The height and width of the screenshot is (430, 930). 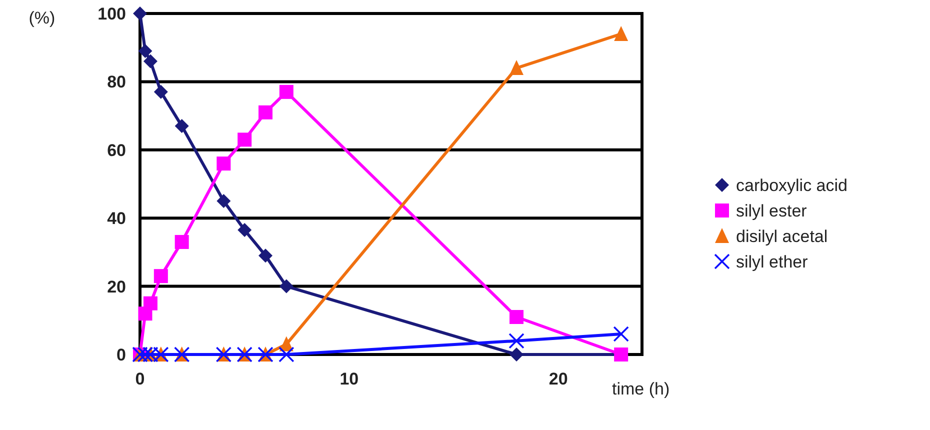 What do you see at coordinates (641, 389) in the screenshot?
I see `x-axis-title: time (h)` at bounding box center [641, 389].